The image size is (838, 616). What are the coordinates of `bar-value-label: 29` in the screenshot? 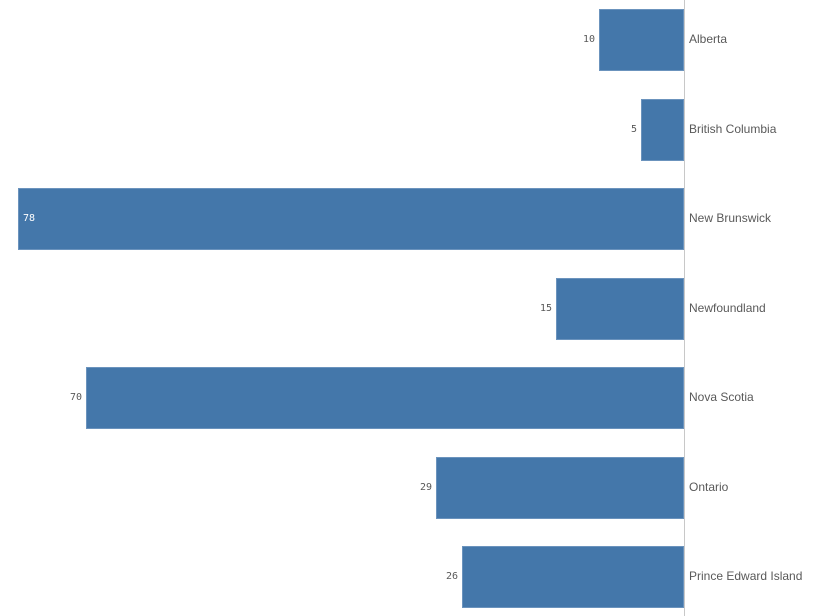 It's located at (425, 487).